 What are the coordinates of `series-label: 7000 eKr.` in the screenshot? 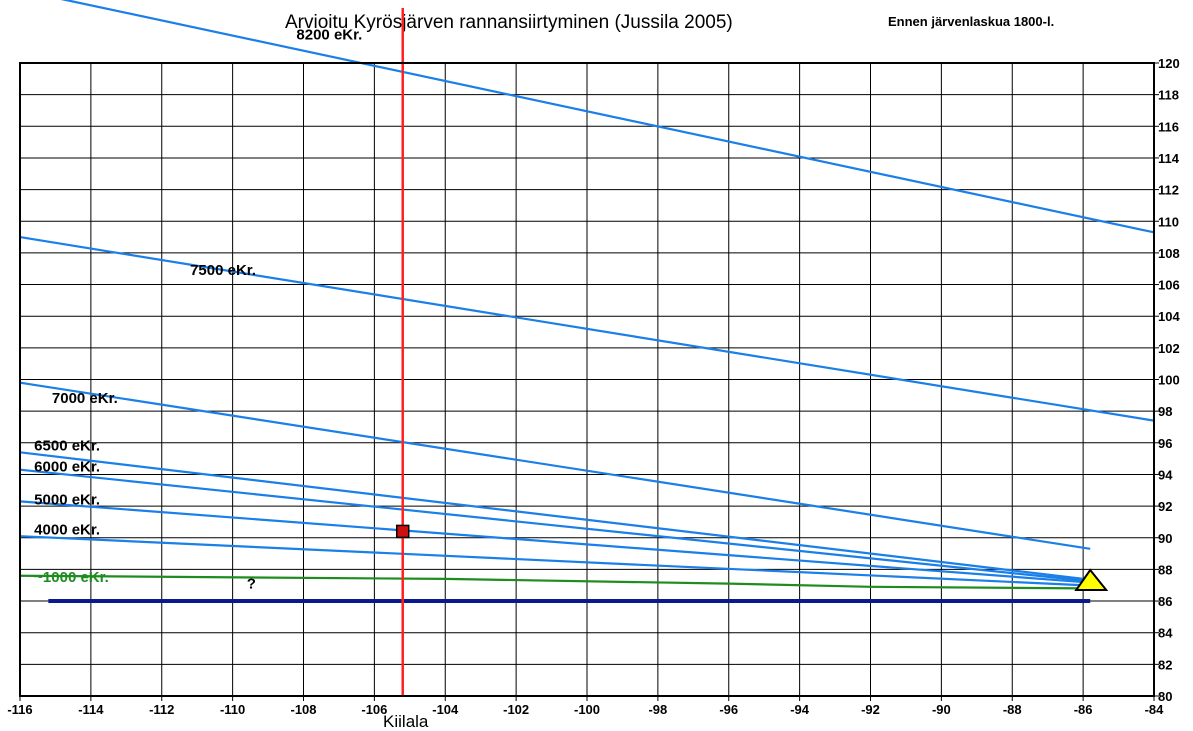 It's located at (85, 398).